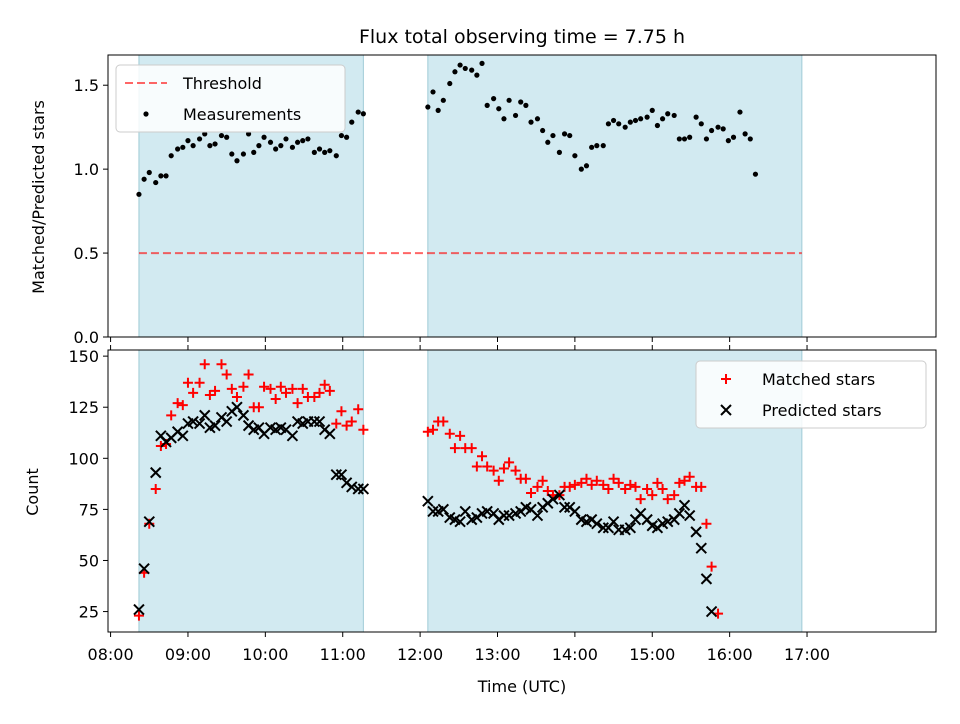 This screenshot has width=960, height=724. What do you see at coordinates (32, 492) in the screenshot?
I see `bottom-y-axis-label: Count` at bounding box center [32, 492].